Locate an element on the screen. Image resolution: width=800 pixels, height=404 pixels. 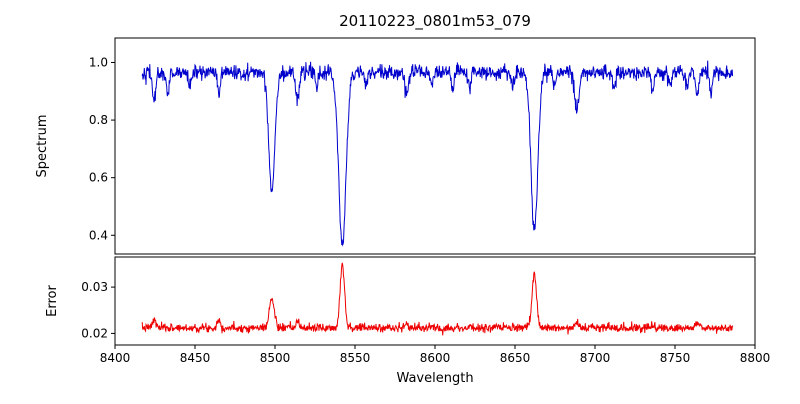
spectrum-y-tick-label: 0.6 is located at coordinates (98, 178).